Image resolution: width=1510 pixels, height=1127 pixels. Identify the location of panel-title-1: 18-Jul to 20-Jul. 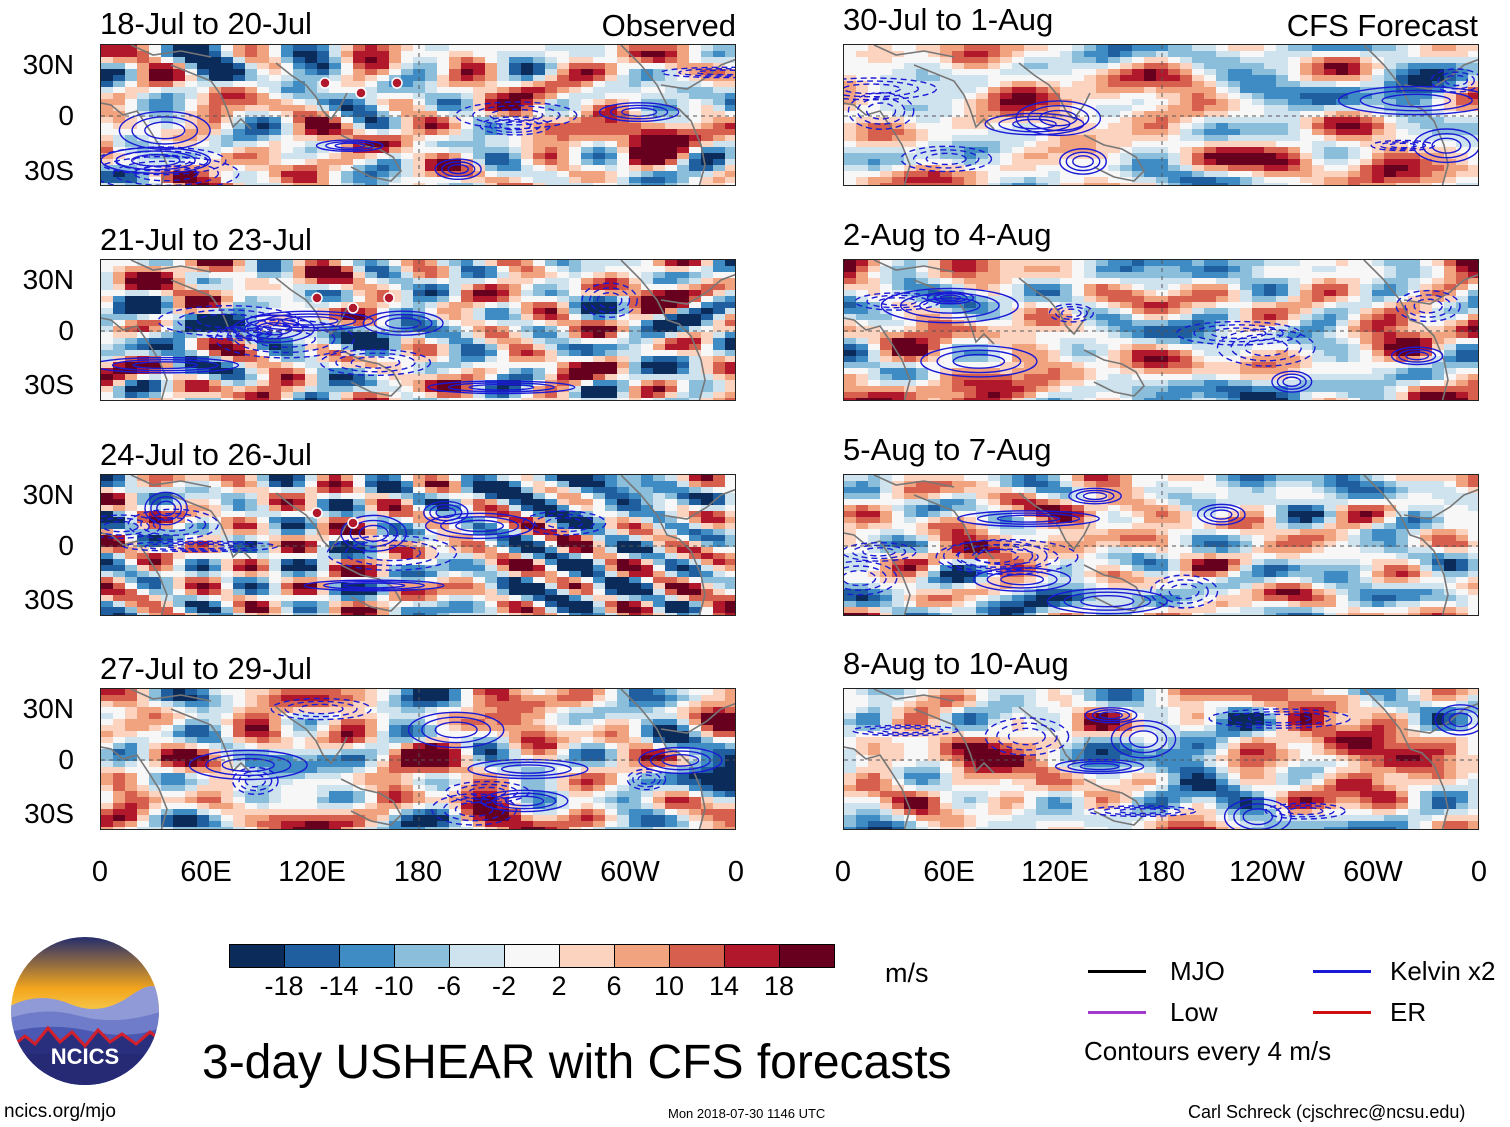
(206, 23).